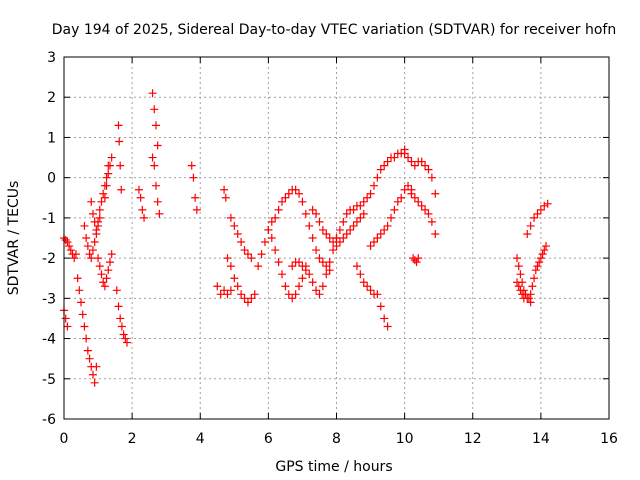  I want to click on series-early-c, so click(87, 330).